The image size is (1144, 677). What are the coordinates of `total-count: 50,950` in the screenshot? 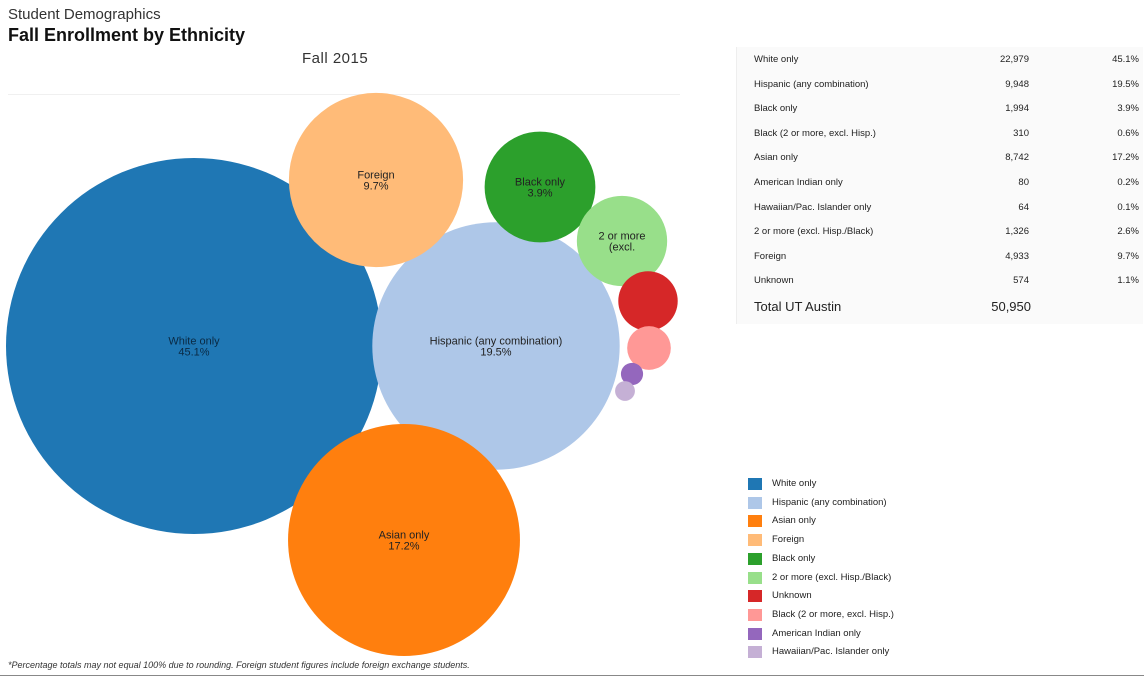 It's located at (1011, 306).